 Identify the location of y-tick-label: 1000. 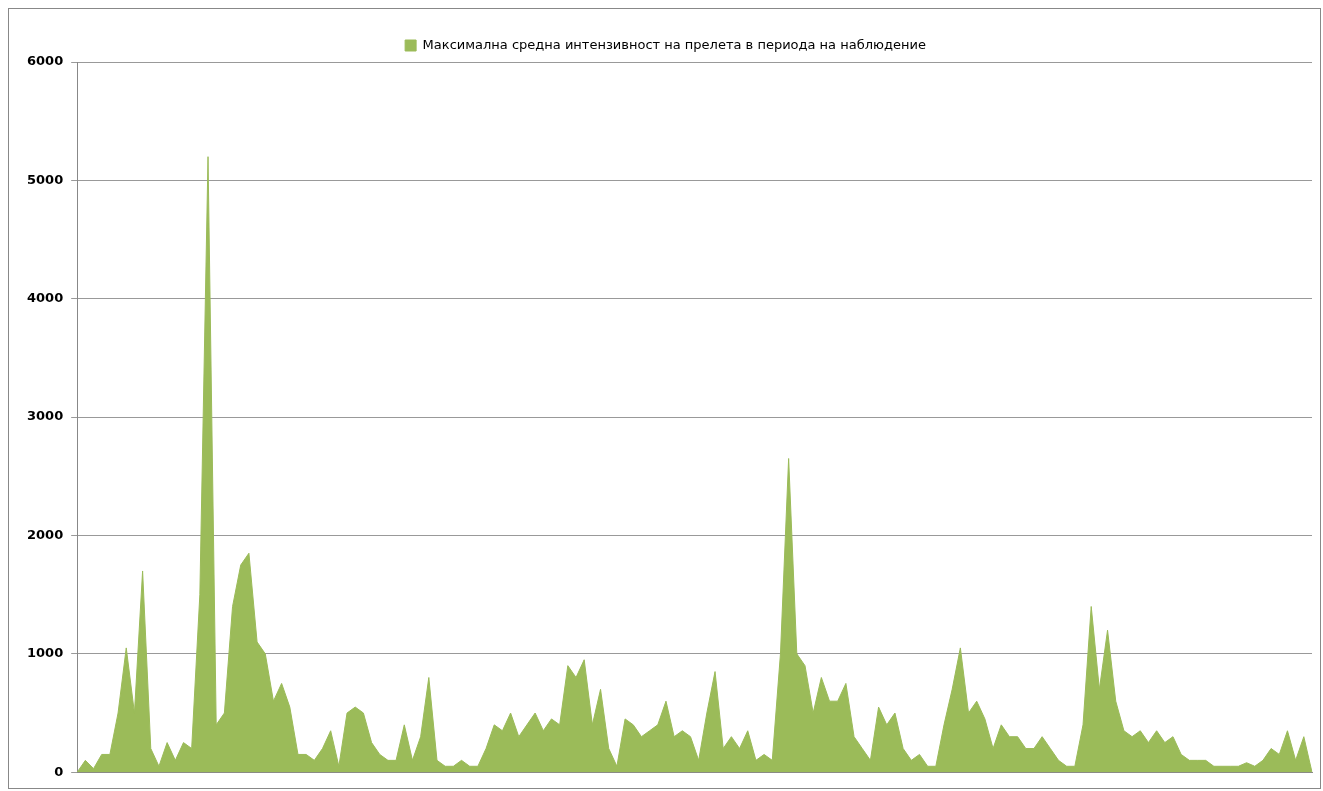
(45, 653).